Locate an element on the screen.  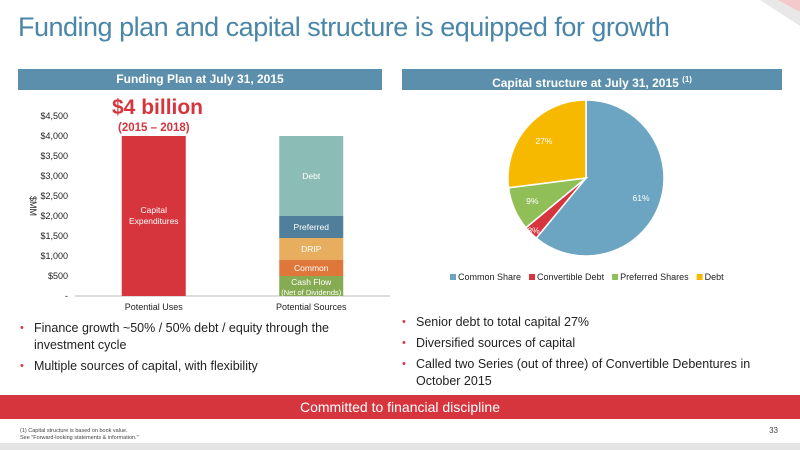
capital-structure-header-text: Capital structure at July 31, 2015 is located at coordinates (585, 83).